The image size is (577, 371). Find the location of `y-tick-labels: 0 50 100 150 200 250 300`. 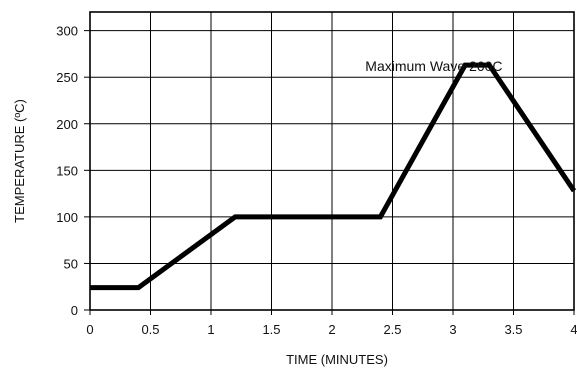

y-tick-labels: 0 50 100 150 200 250 300 is located at coordinates (73, 171).